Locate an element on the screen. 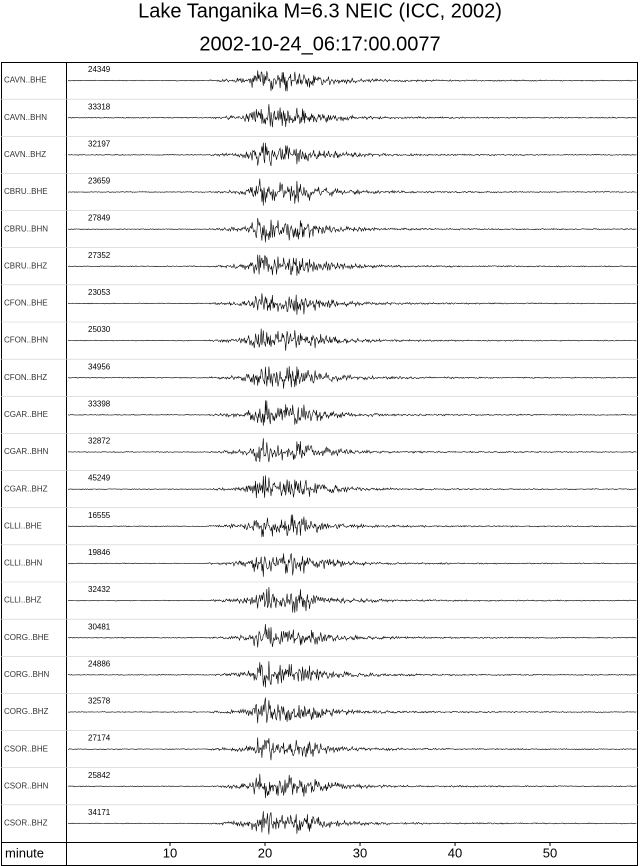  amplitude-label: 32872 is located at coordinates (99, 441).